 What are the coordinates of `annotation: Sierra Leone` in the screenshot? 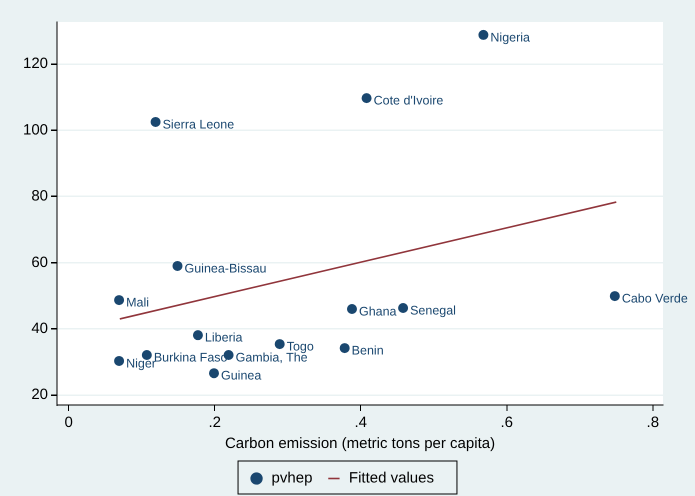 It's located at (198, 124).